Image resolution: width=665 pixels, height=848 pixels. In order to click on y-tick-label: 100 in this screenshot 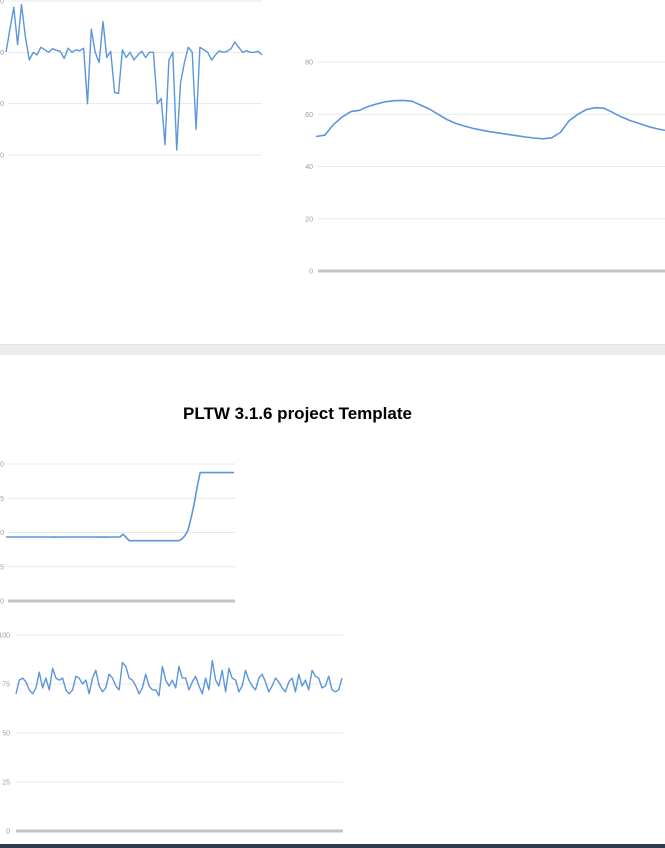, I will do `click(5, 636)`.